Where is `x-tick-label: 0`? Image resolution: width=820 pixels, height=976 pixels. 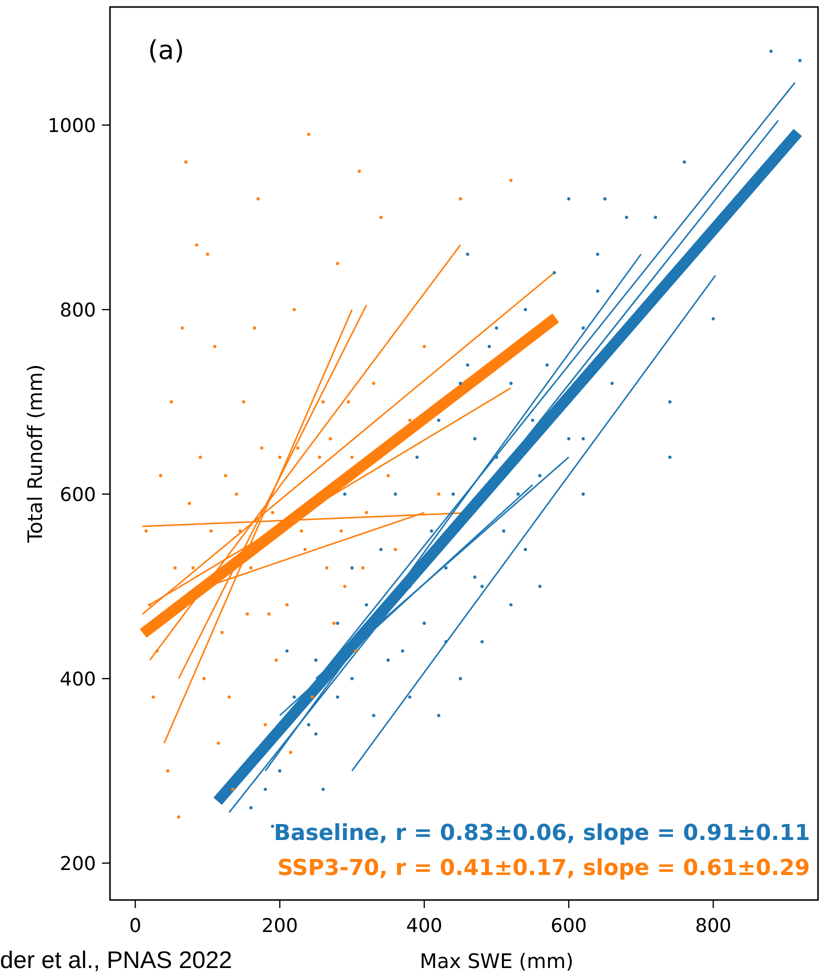 x-tick-label: 0 is located at coordinates (135, 926).